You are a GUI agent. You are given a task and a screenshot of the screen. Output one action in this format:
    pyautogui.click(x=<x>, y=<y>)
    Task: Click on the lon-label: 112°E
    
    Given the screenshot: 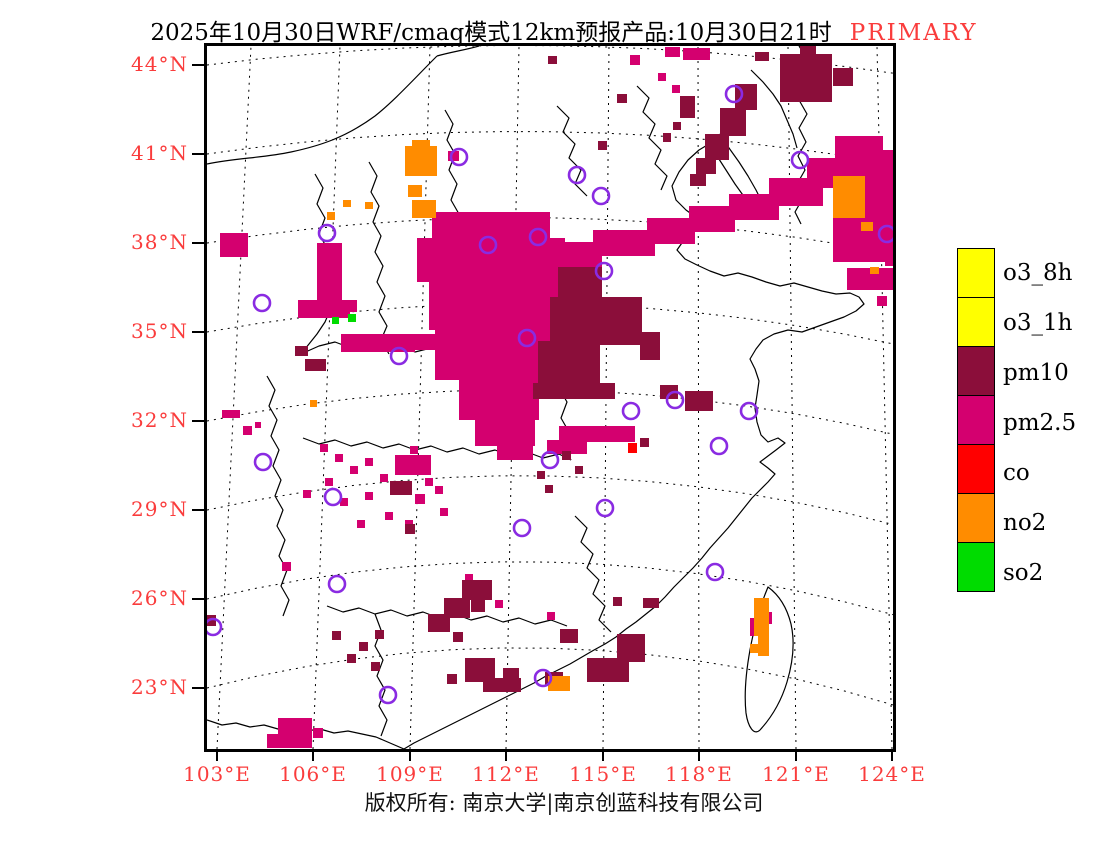 What is the action you would take?
    pyautogui.click(x=506, y=774)
    